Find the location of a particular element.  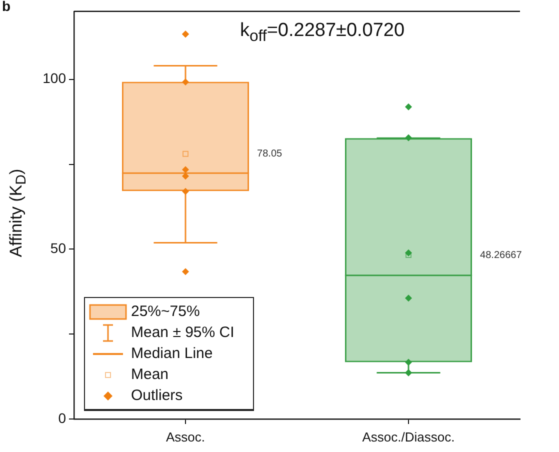

annotation: 25%~75% is located at coordinates (165, 311).